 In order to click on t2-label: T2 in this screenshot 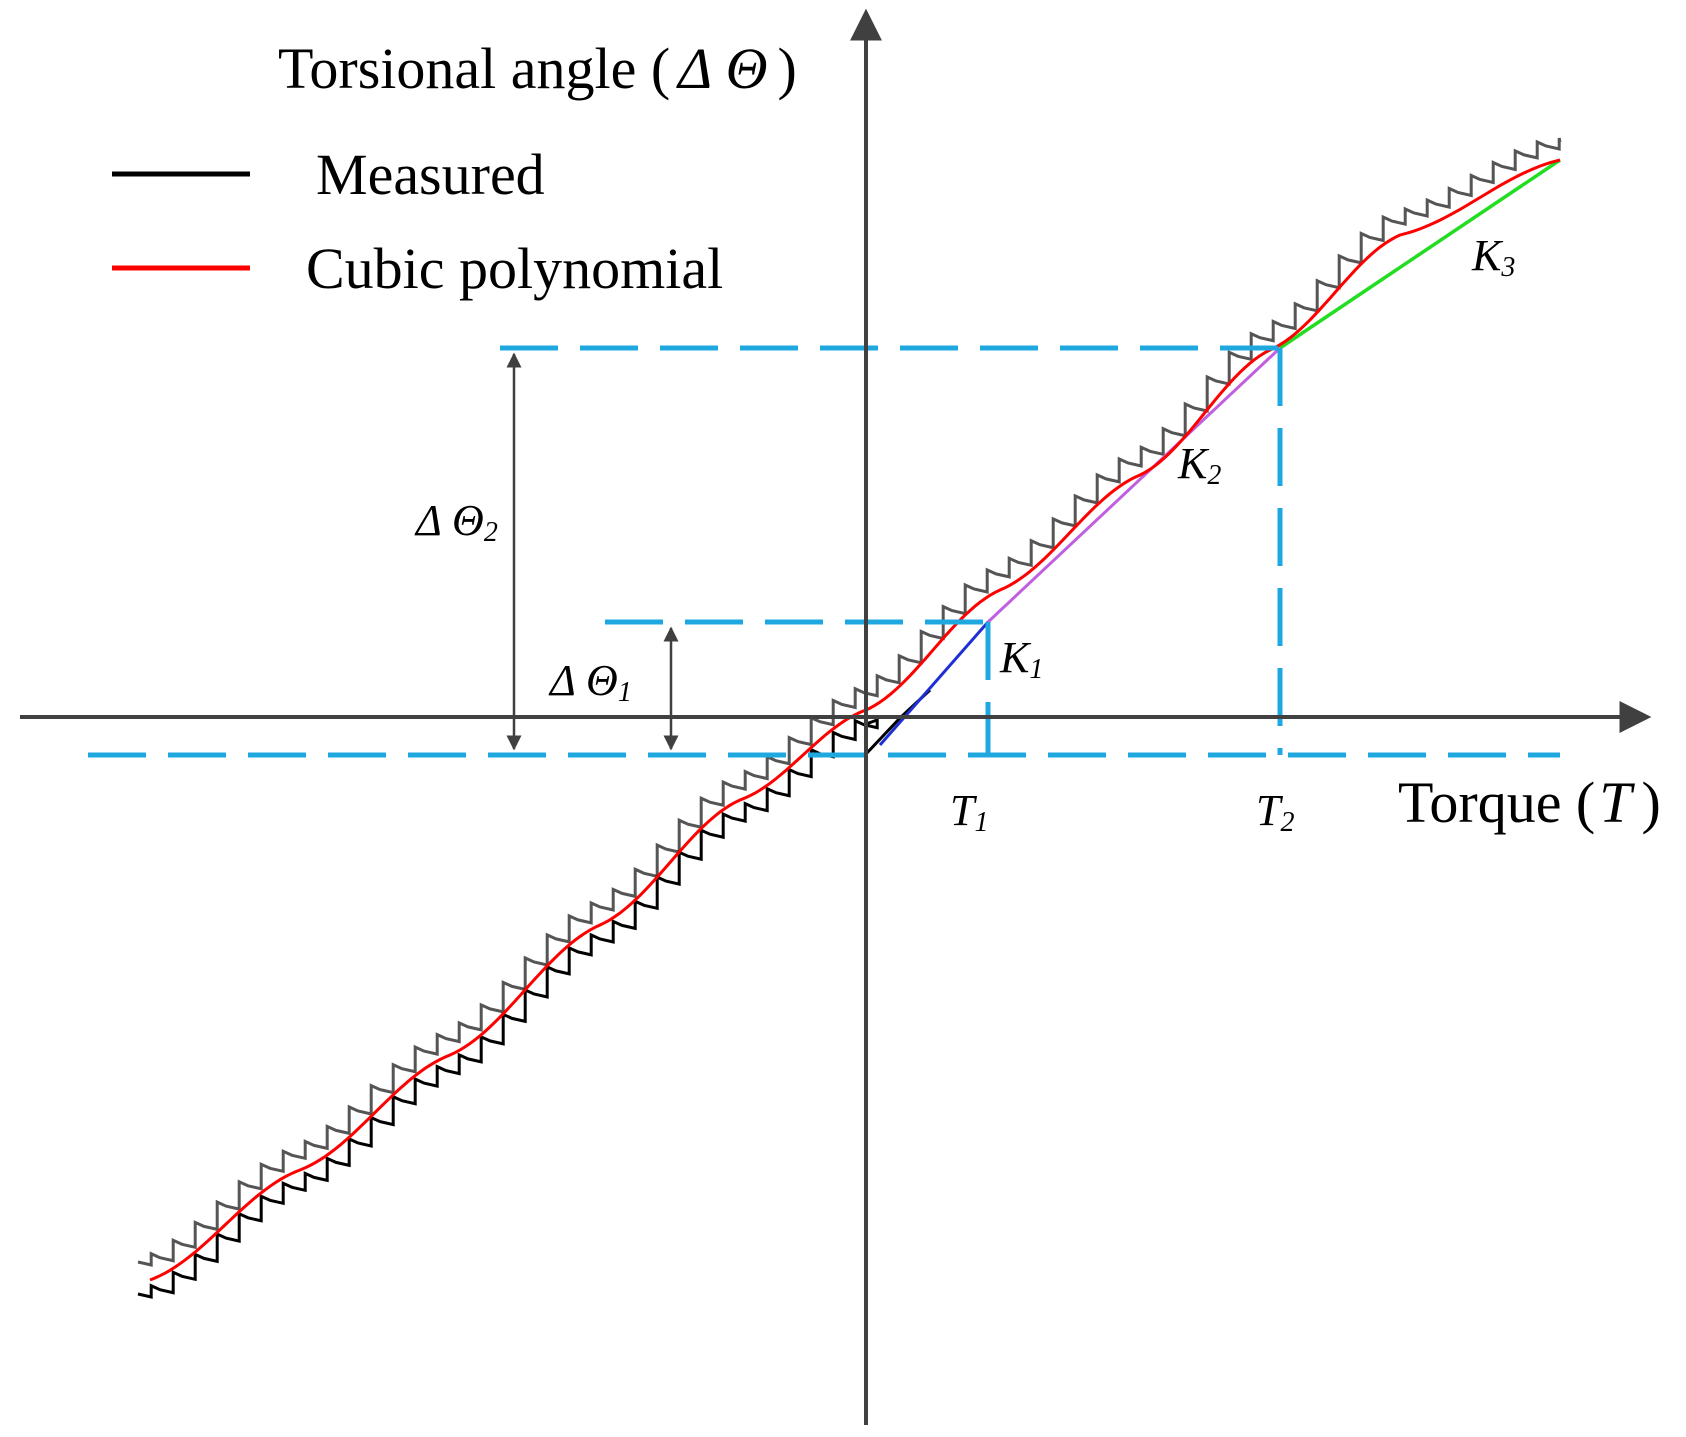, I will do `click(1275, 812)`.